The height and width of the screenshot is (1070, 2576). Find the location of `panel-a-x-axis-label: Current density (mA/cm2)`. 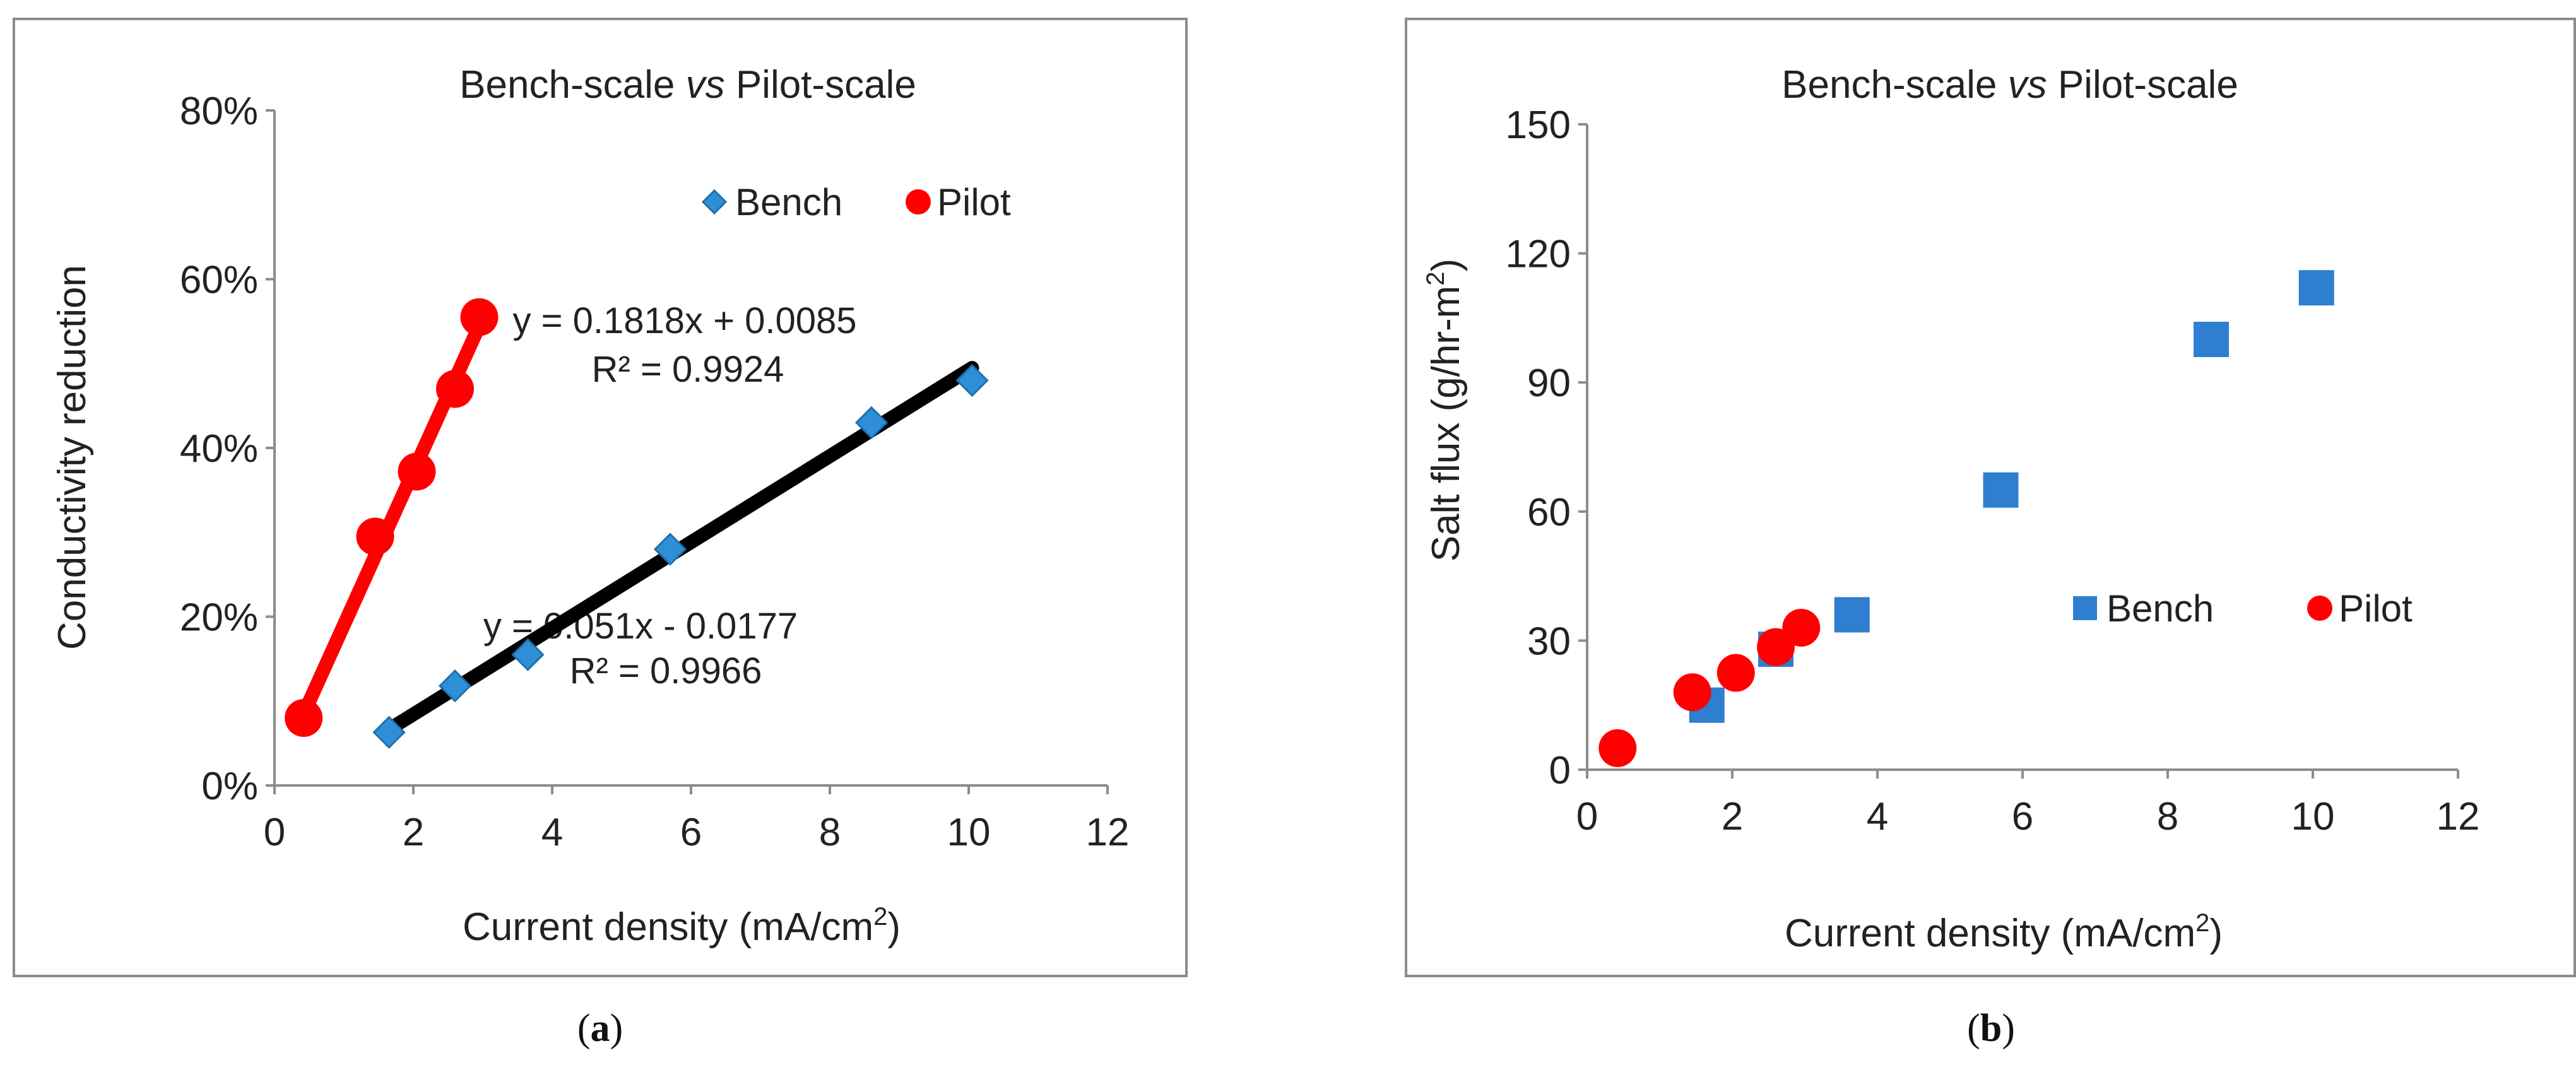

panel-a-x-axis-label: Current density (mA/cm2) is located at coordinates (682, 926).